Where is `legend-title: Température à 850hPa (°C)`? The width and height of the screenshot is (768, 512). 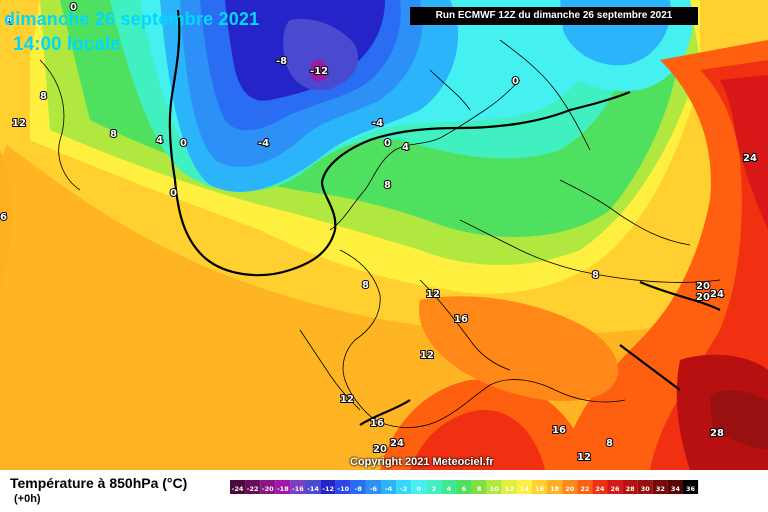
legend-title: Température à 850hPa (°C) is located at coordinates (99, 483).